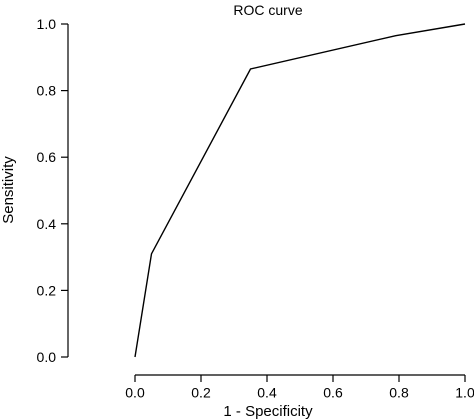 The image size is (474, 420). Describe the element at coordinates (201, 392) in the screenshot. I see `x-tick-label: 0.2` at that location.